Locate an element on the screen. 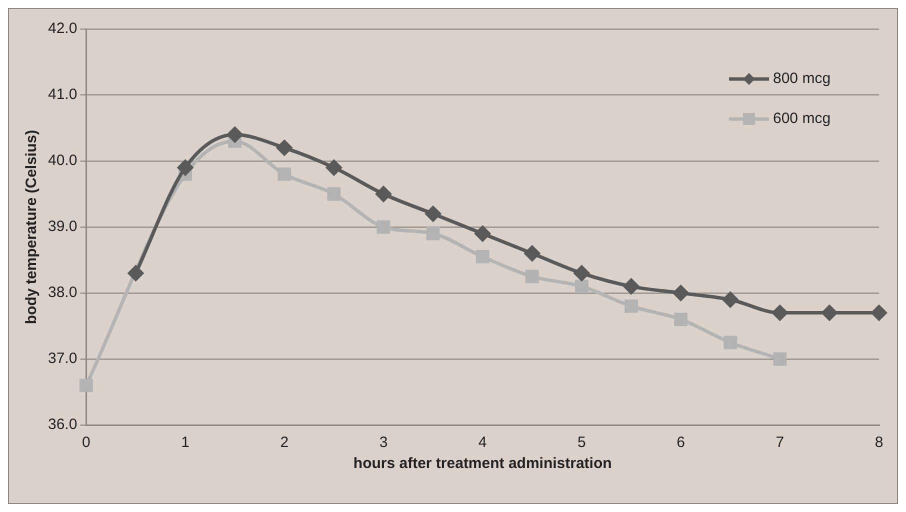  y-tick-label: 40.0 is located at coordinates (63, 161).